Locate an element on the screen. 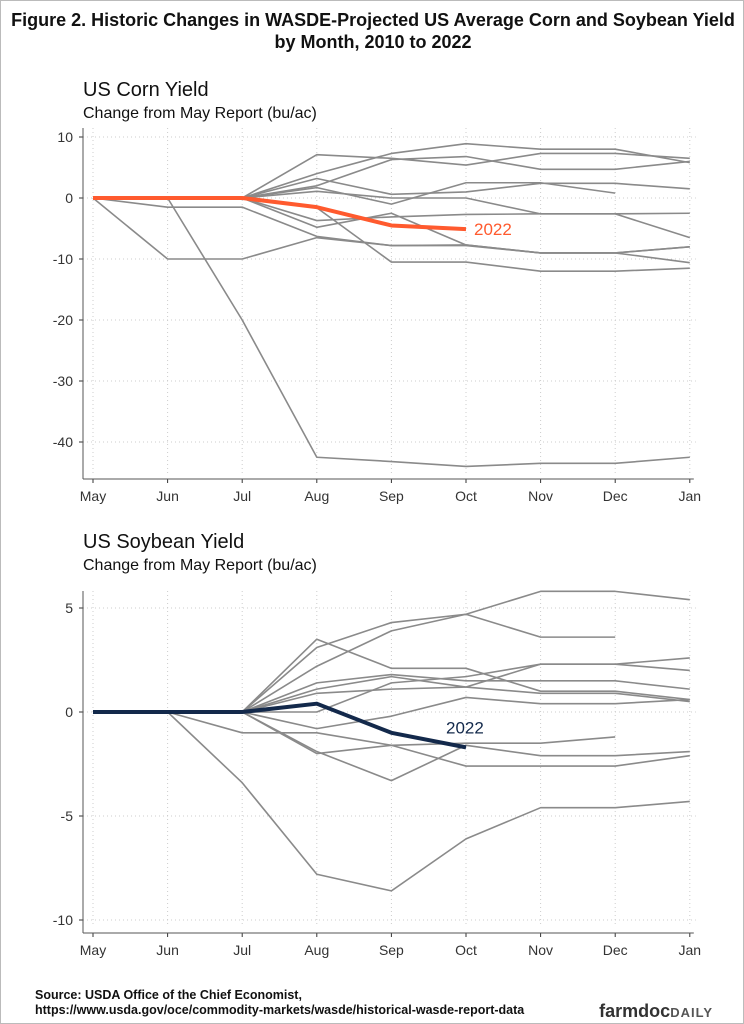  corn-chart-title: US Corn Yield is located at coordinates (146, 90).